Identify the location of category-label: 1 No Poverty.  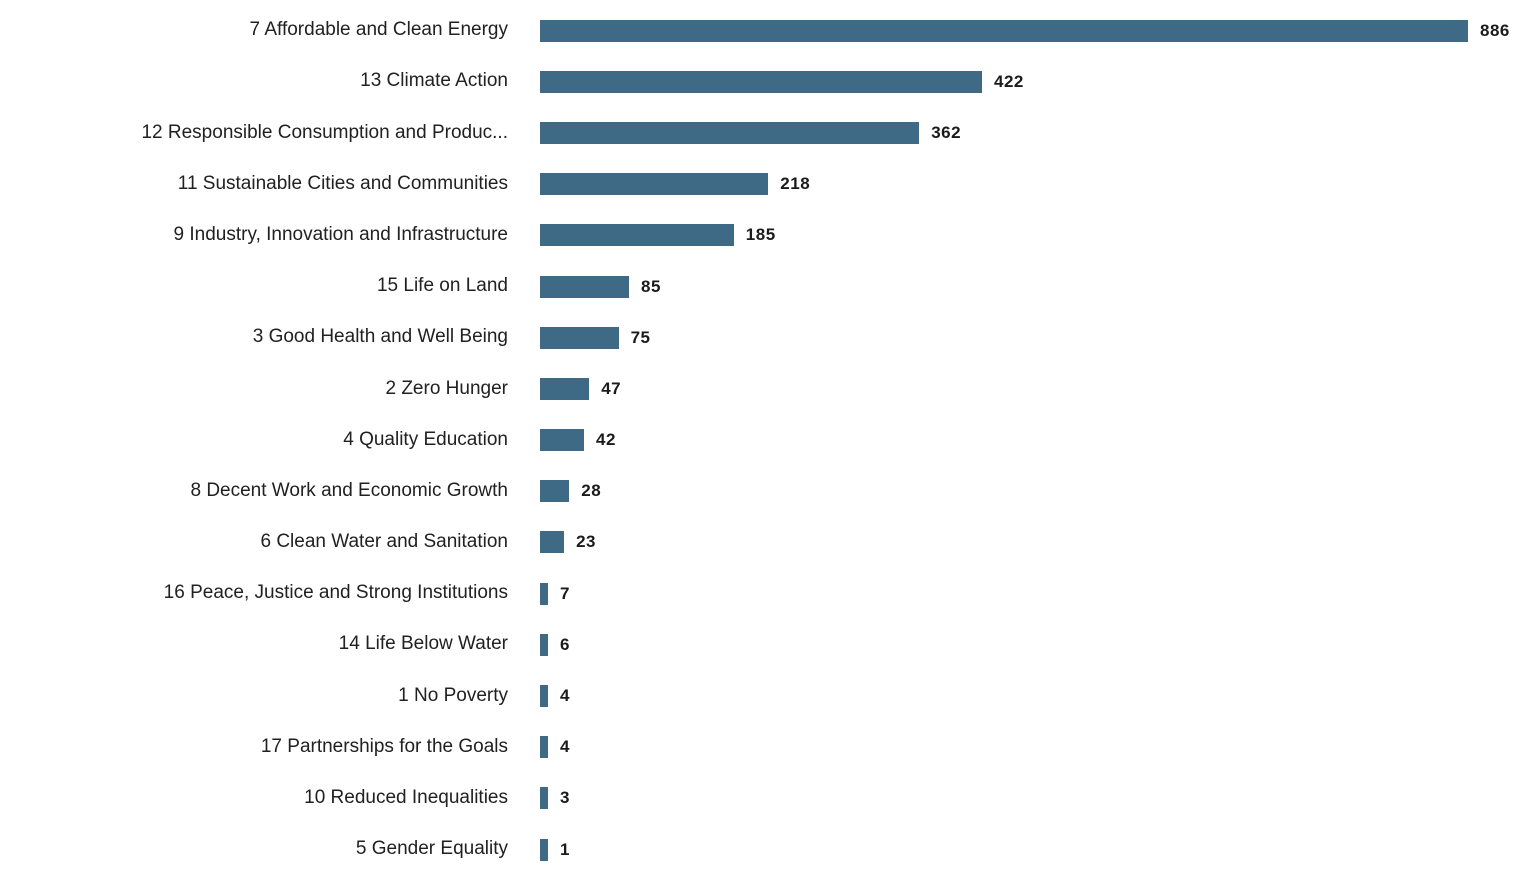
(453, 695).